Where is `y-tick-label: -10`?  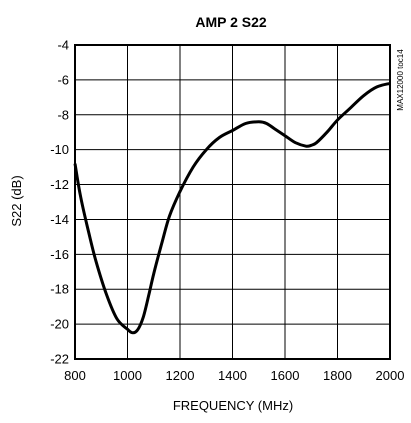 y-tick-label: -10 is located at coordinates (59, 149).